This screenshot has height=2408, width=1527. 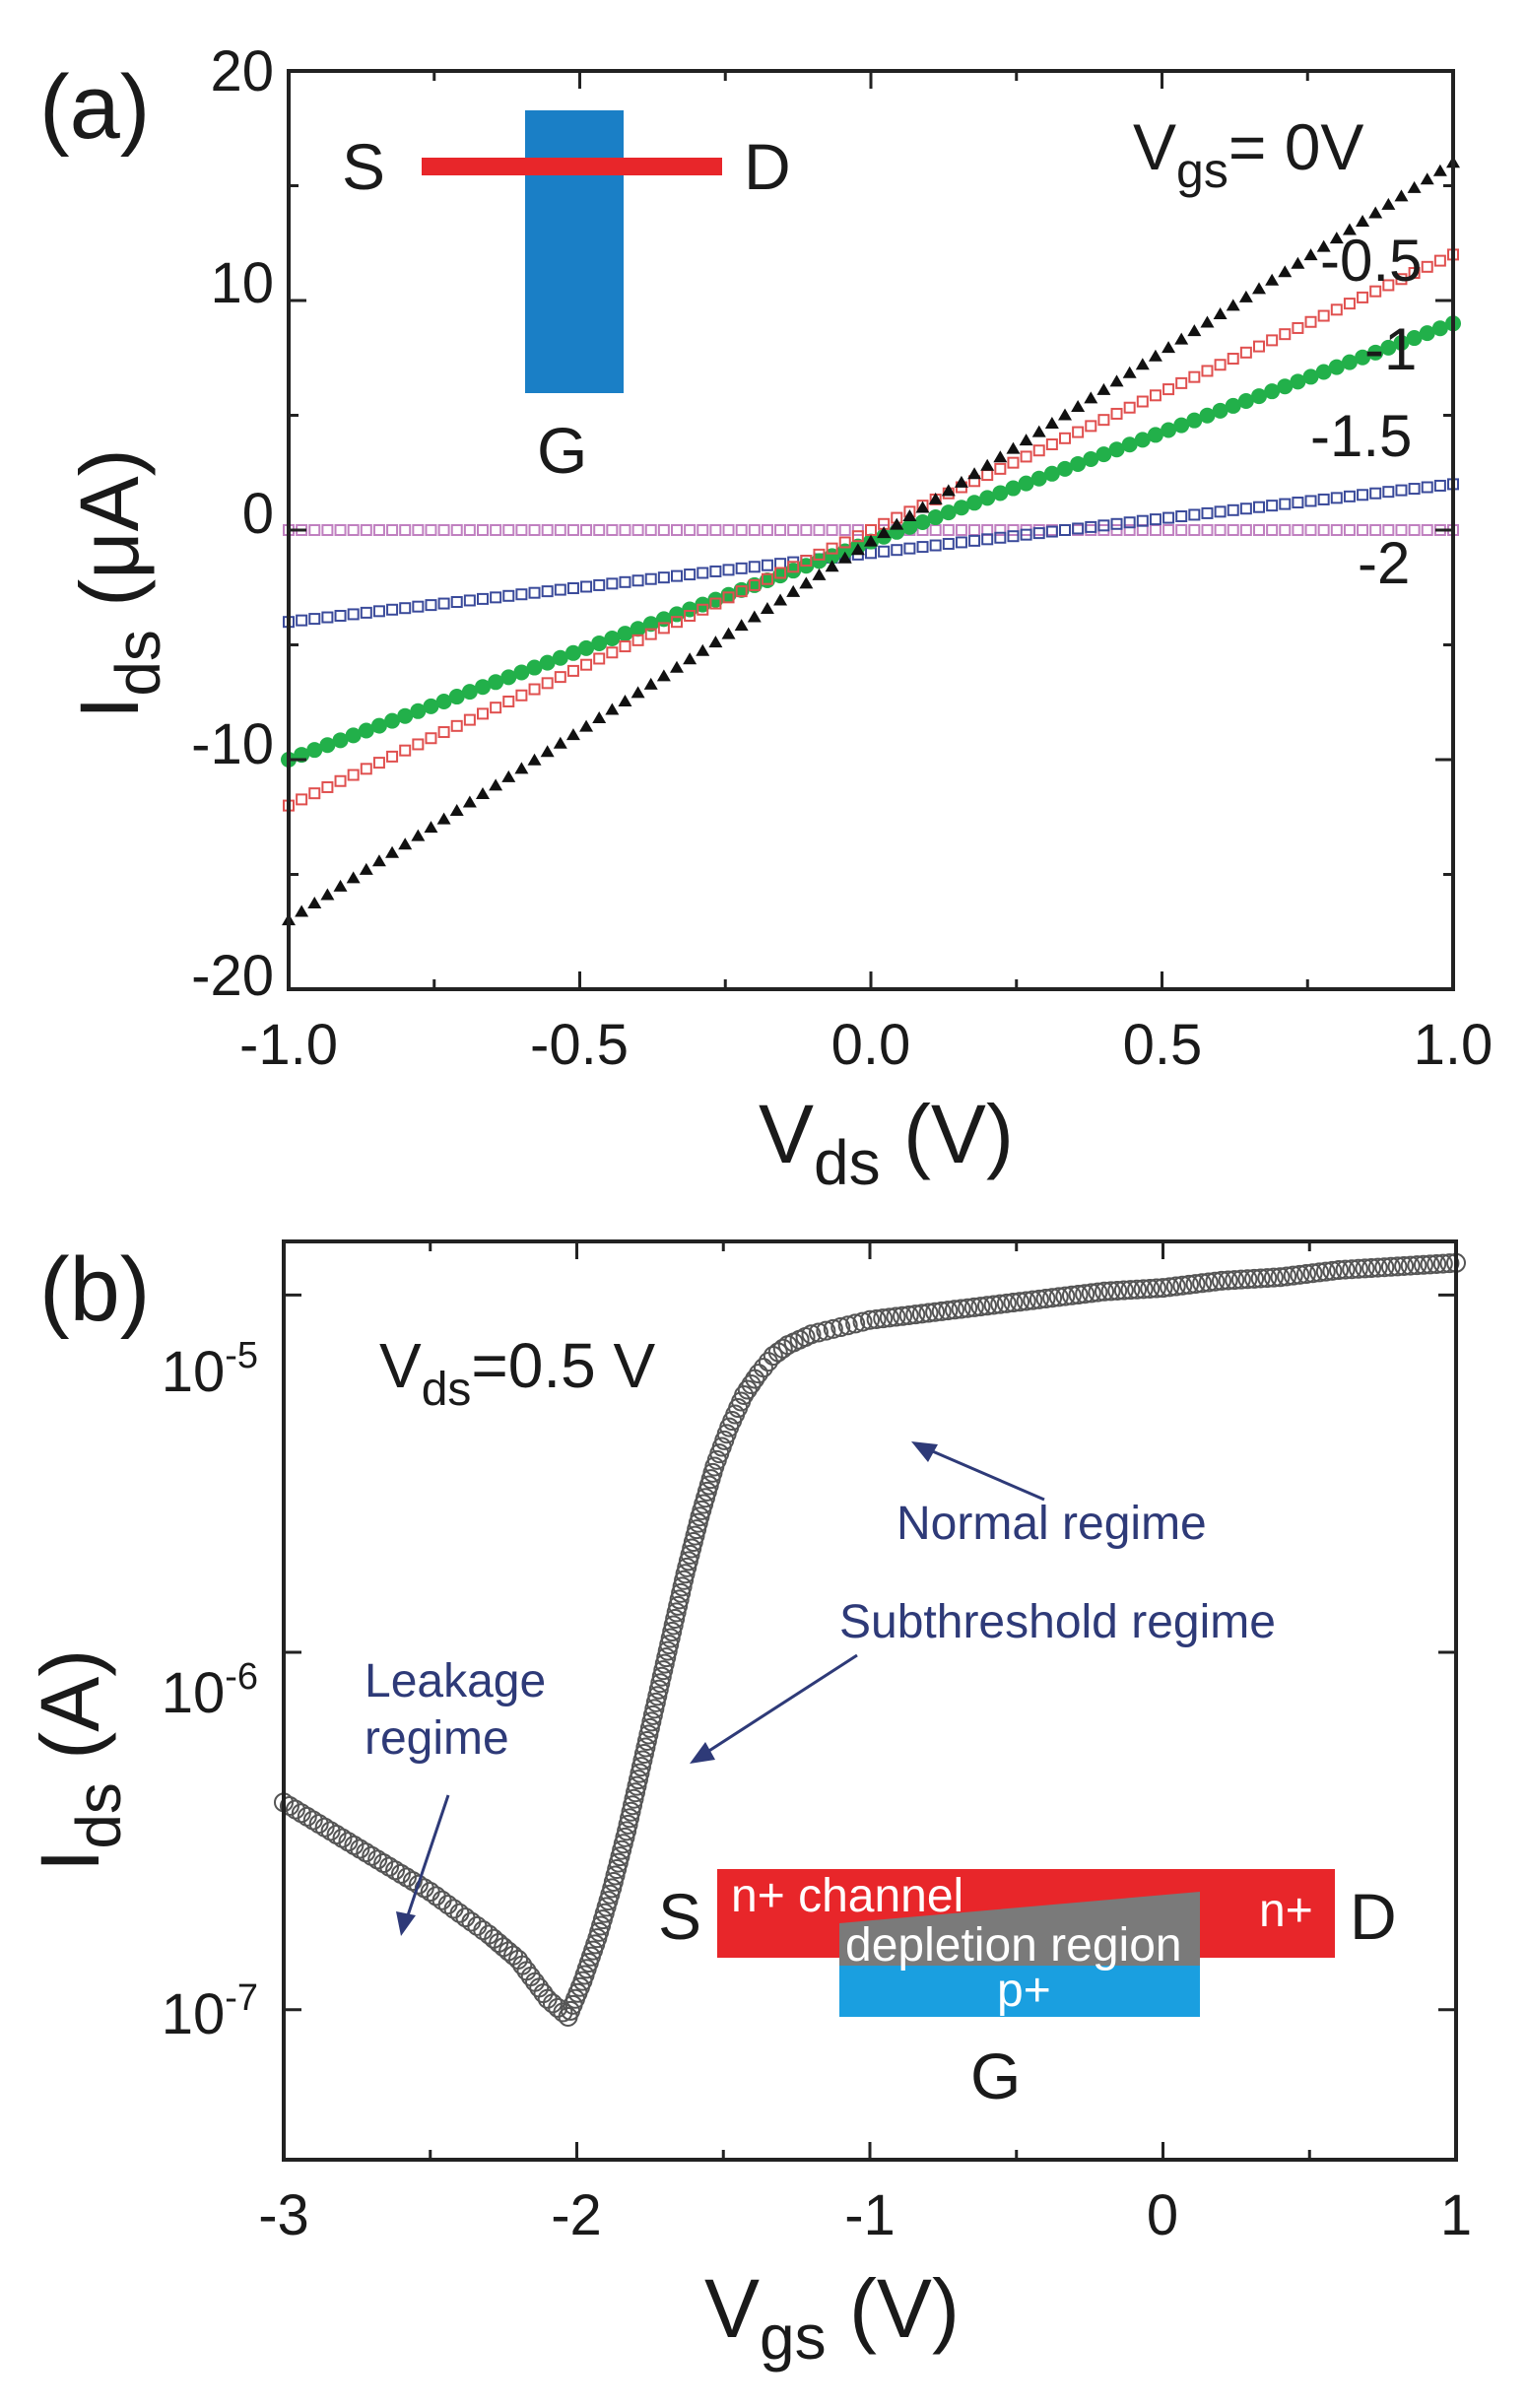 What do you see at coordinates (1020, 1929) in the screenshot?
I see `b-depletion-region` at bounding box center [1020, 1929].